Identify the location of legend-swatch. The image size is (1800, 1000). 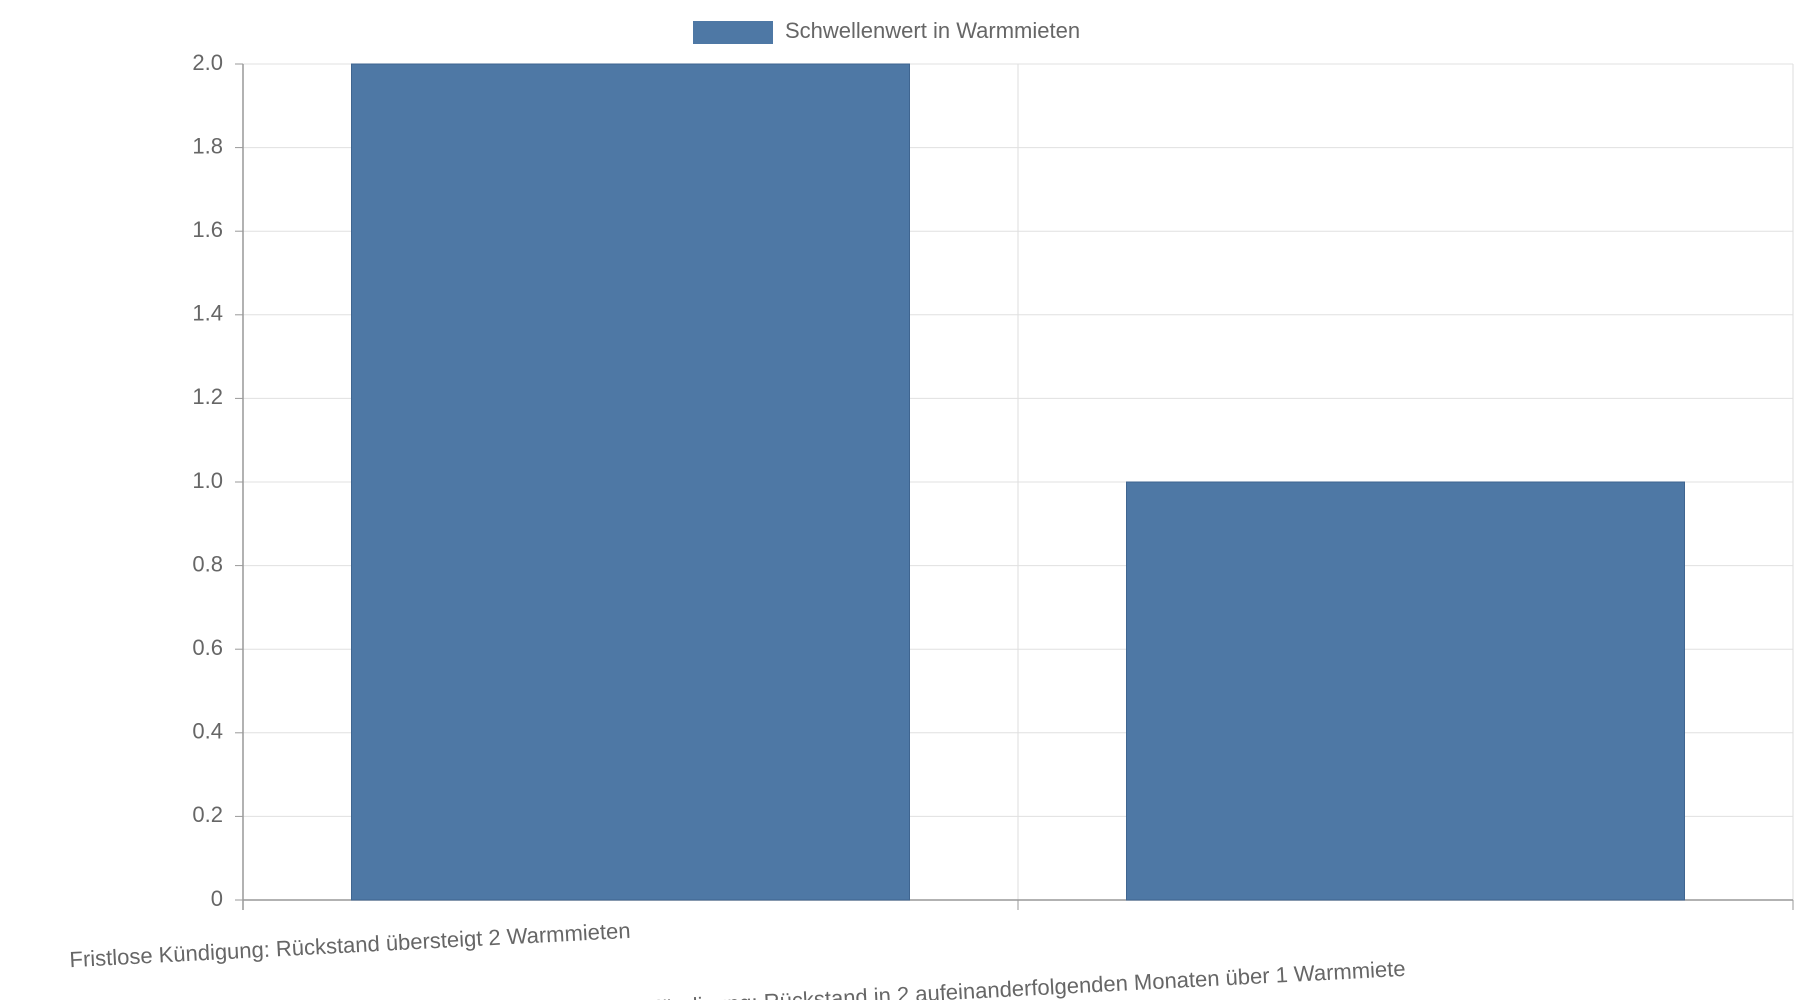
(733, 32).